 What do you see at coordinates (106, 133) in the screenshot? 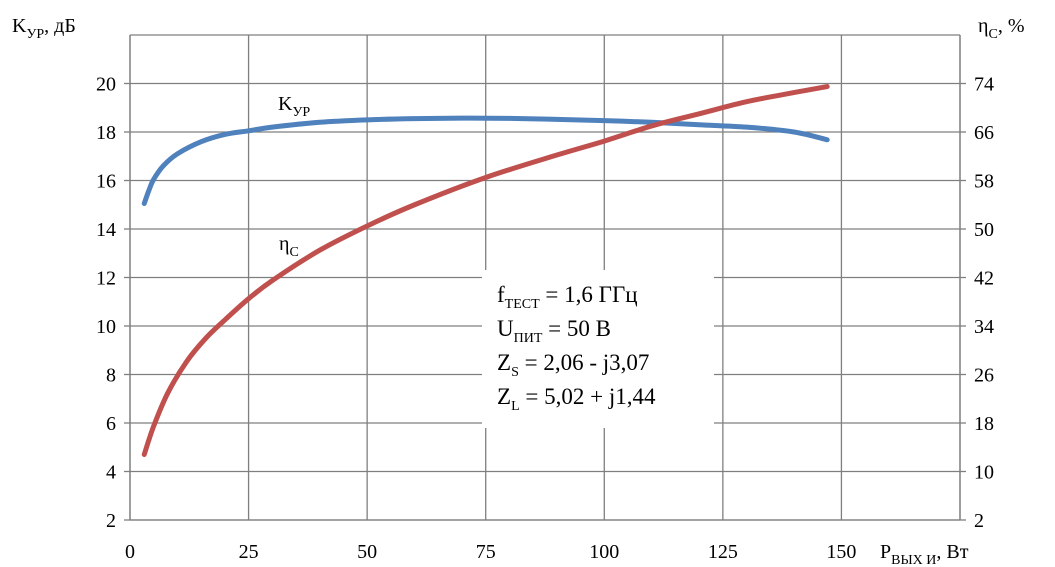
I see `y-left-tick-label: 18` at bounding box center [106, 133].